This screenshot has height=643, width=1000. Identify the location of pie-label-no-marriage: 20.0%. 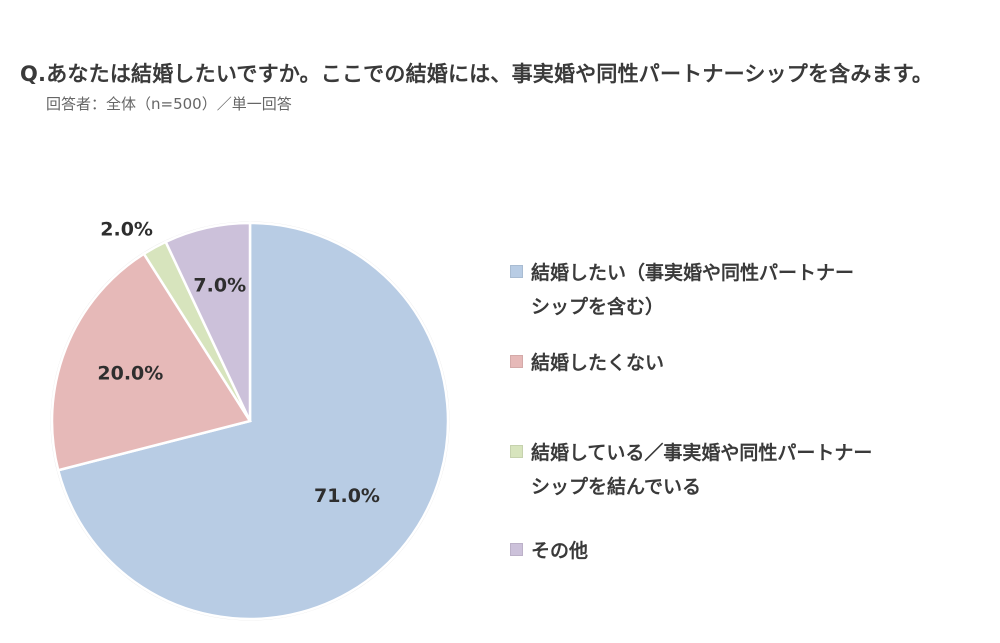
(130, 374).